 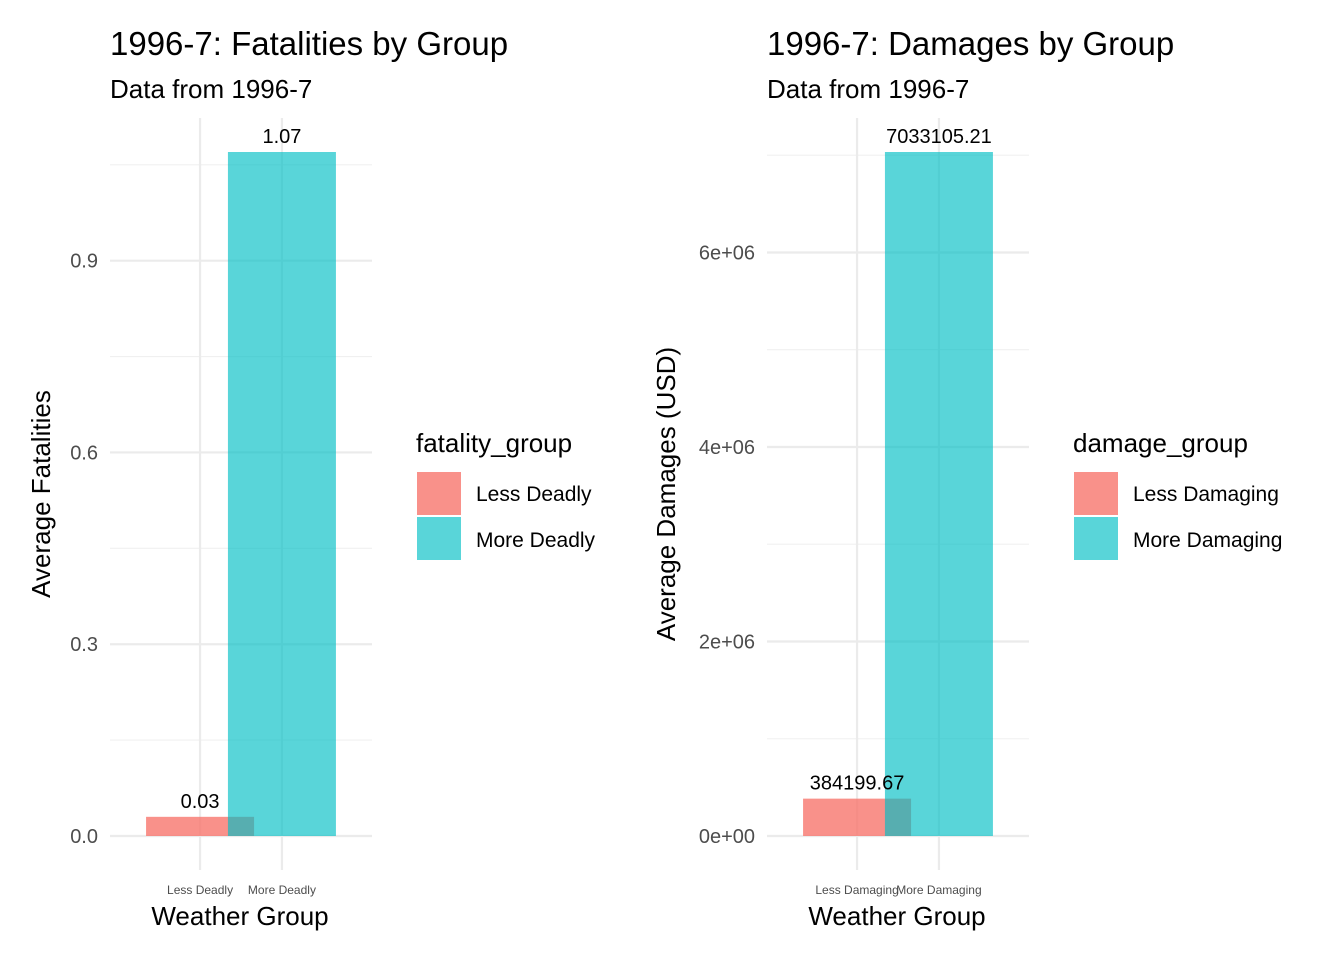 What do you see at coordinates (938, 890) in the screenshot?
I see `x-tick-label: More Damaging` at bounding box center [938, 890].